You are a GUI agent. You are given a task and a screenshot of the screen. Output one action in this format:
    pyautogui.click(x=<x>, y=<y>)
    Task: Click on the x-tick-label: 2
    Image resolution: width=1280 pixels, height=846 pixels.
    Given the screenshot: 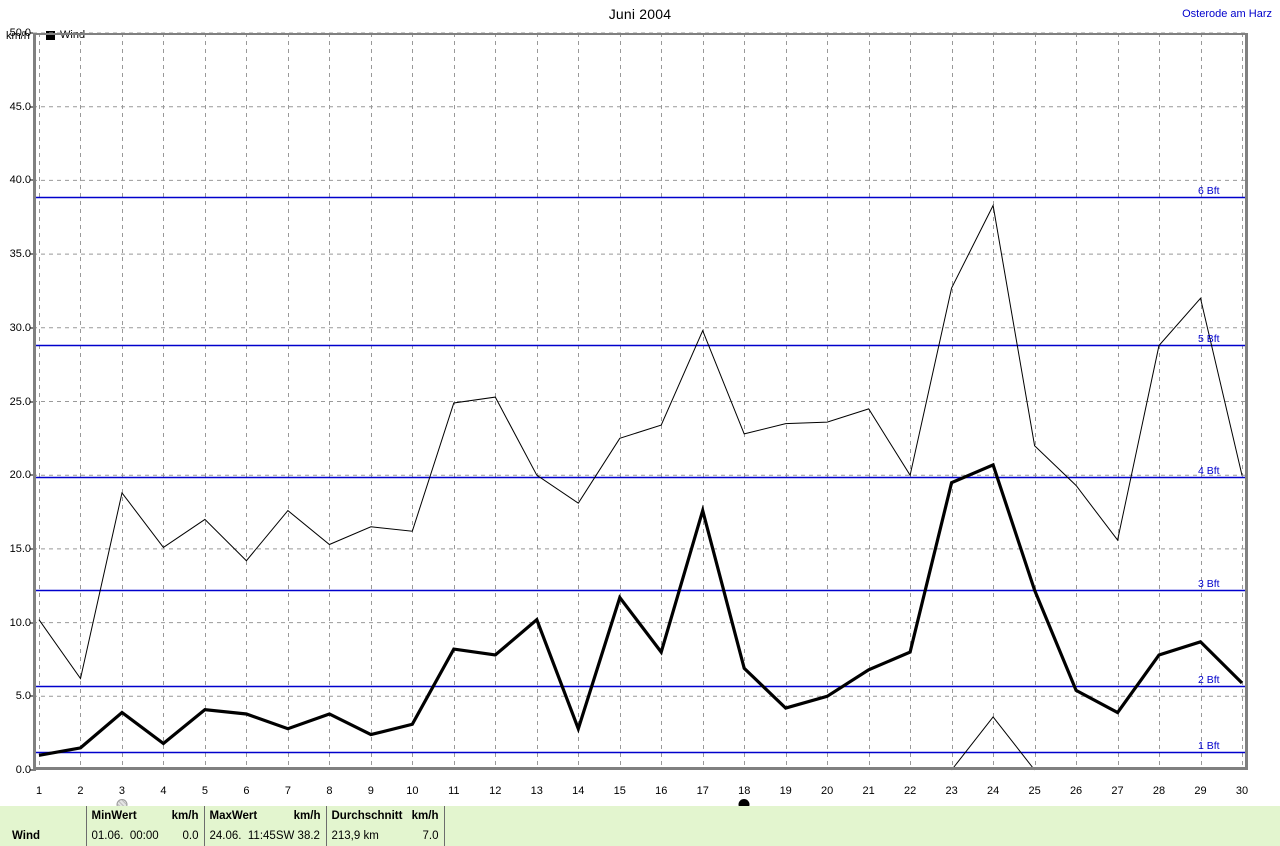 What is the action you would take?
    pyautogui.click(x=80, y=791)
    